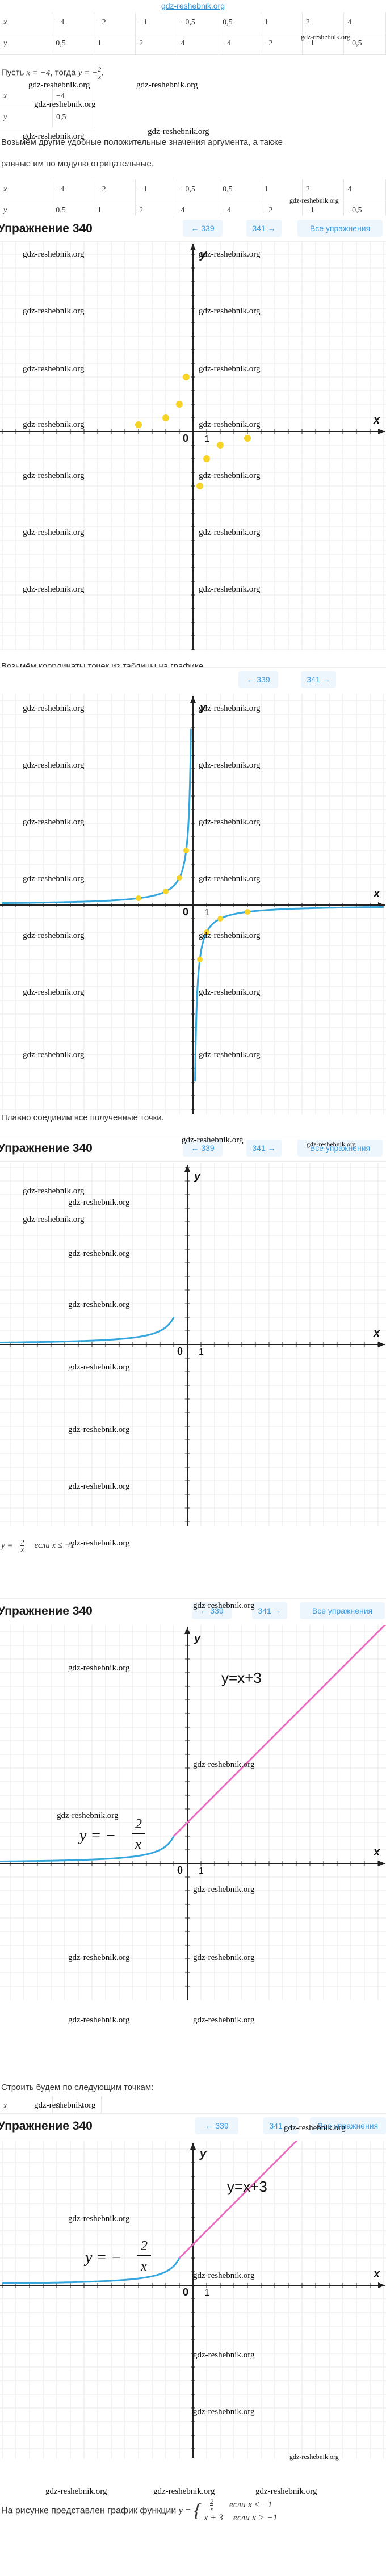 This screenshot has height=2576, width=386. I want to click on site-title-link: gdz-reshebnik.org, so click(193, 5).